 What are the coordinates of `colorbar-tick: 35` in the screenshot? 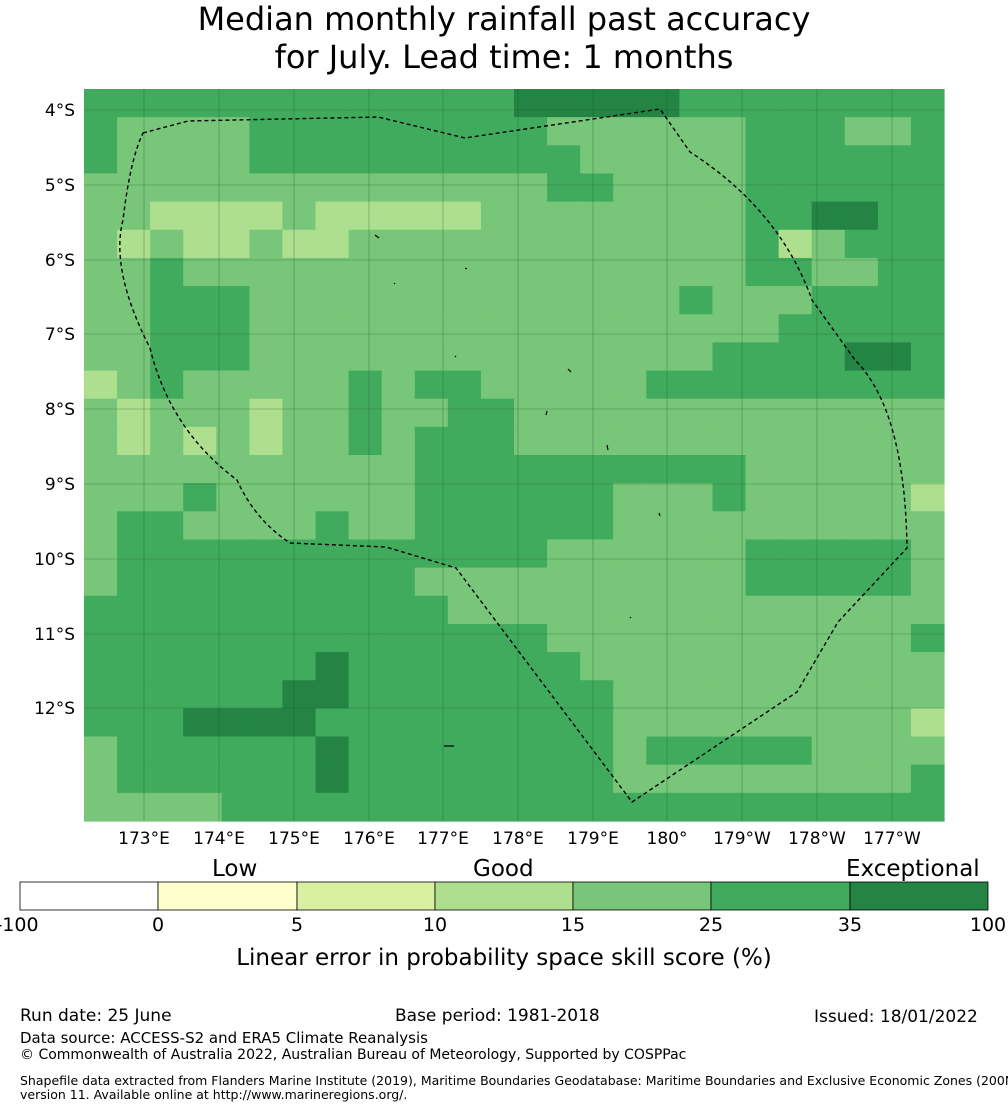 It's located at (850, 925).